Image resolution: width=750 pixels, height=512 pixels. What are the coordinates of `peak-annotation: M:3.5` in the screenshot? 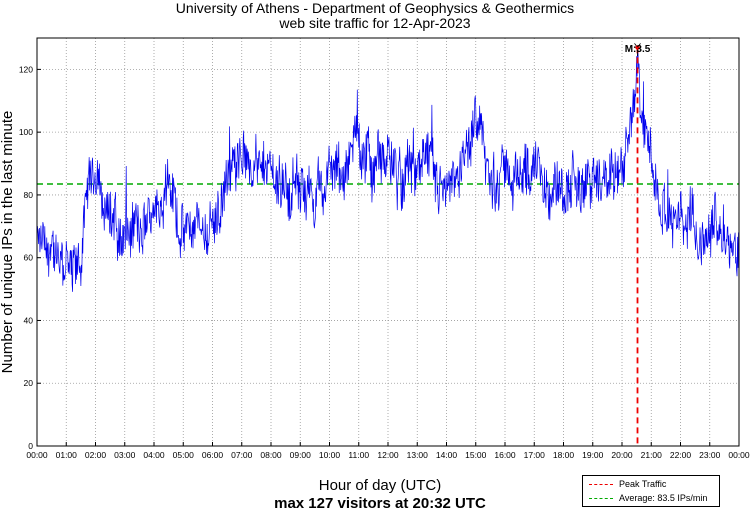 It's located at (638, 49).